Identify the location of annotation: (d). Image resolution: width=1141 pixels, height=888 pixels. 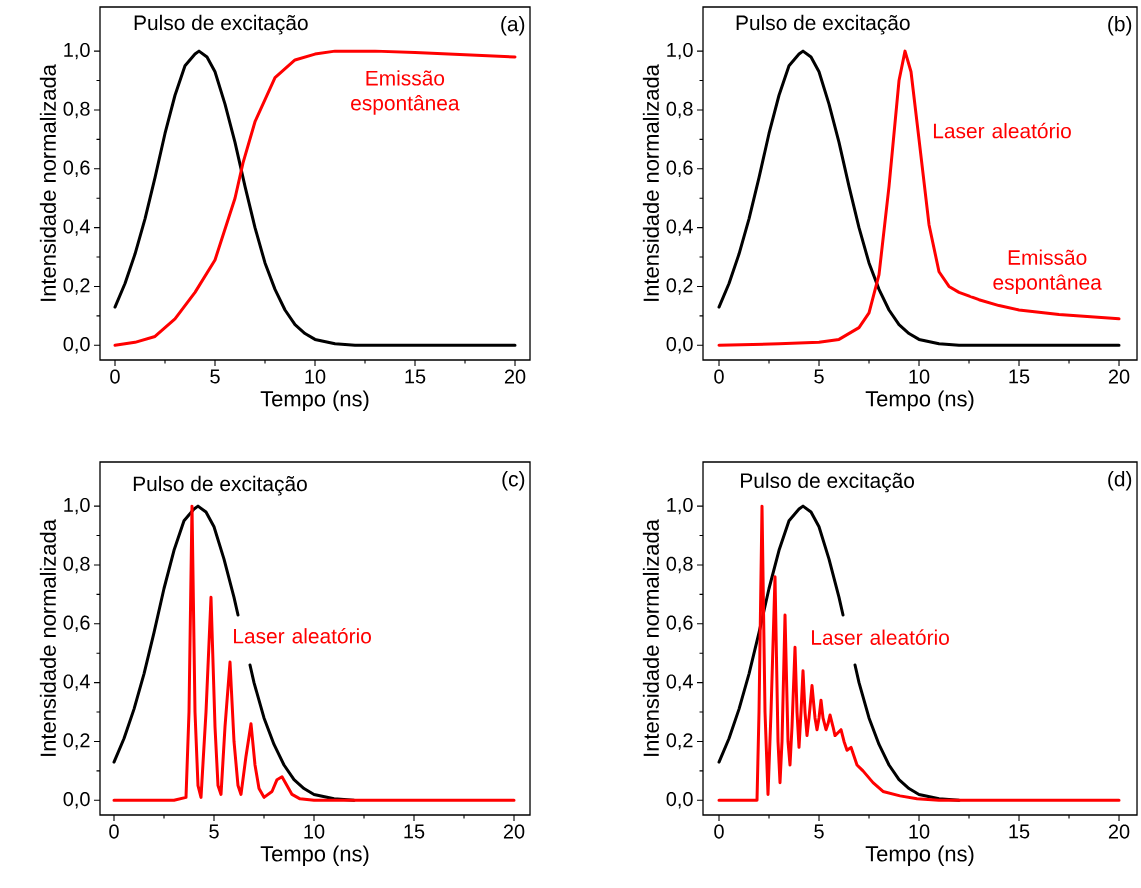
(1120, 481).